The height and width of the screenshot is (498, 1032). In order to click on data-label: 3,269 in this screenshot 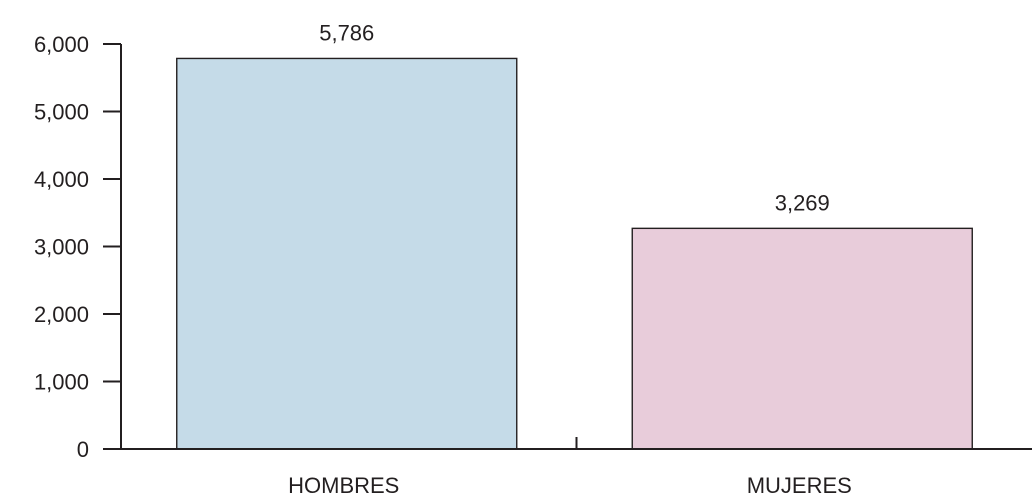, I will do `click(802, 202)`.